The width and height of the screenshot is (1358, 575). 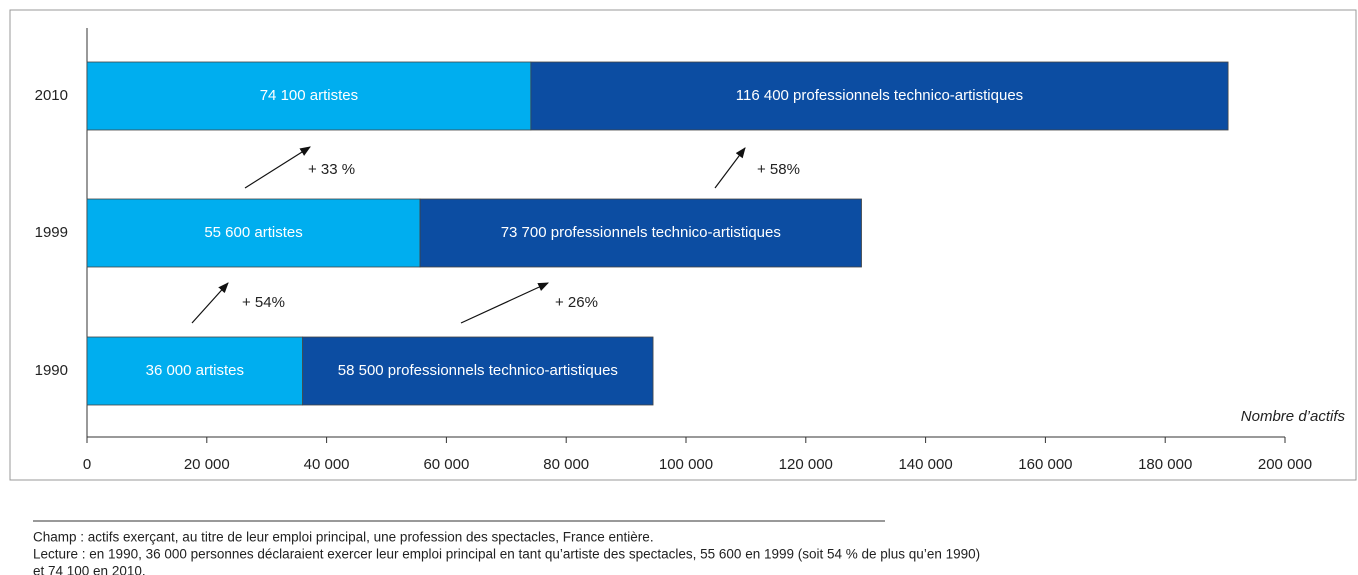 What do you see at coordinates (87, 464) in the screenshot?
I see `x-tick-label: 0` at bounding box center [87, 464].